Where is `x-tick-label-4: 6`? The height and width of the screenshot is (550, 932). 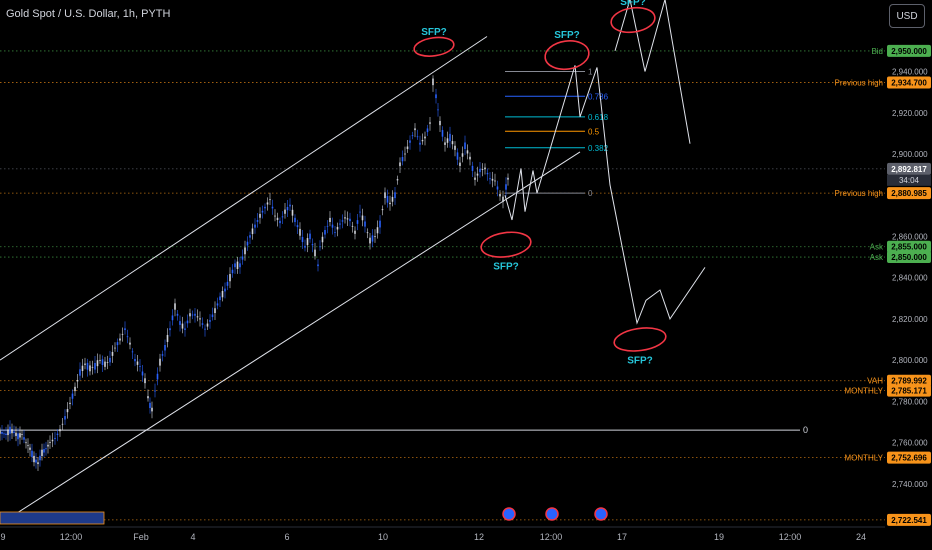
x-tick-label-4: 6 is located at coordinates (286, 537).